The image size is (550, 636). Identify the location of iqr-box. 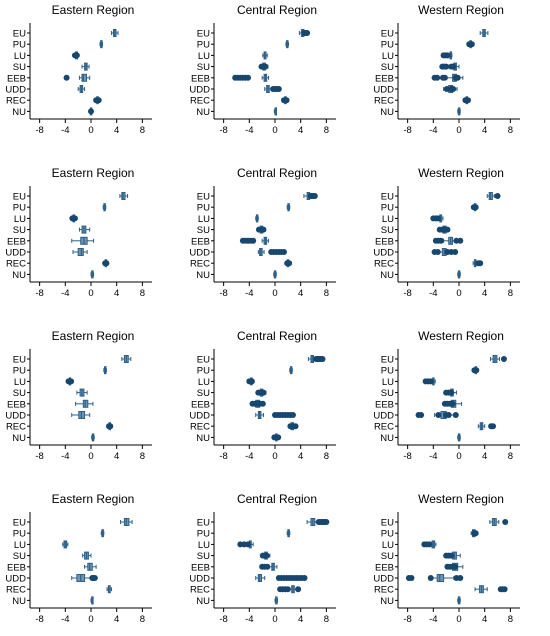
(84, 77).